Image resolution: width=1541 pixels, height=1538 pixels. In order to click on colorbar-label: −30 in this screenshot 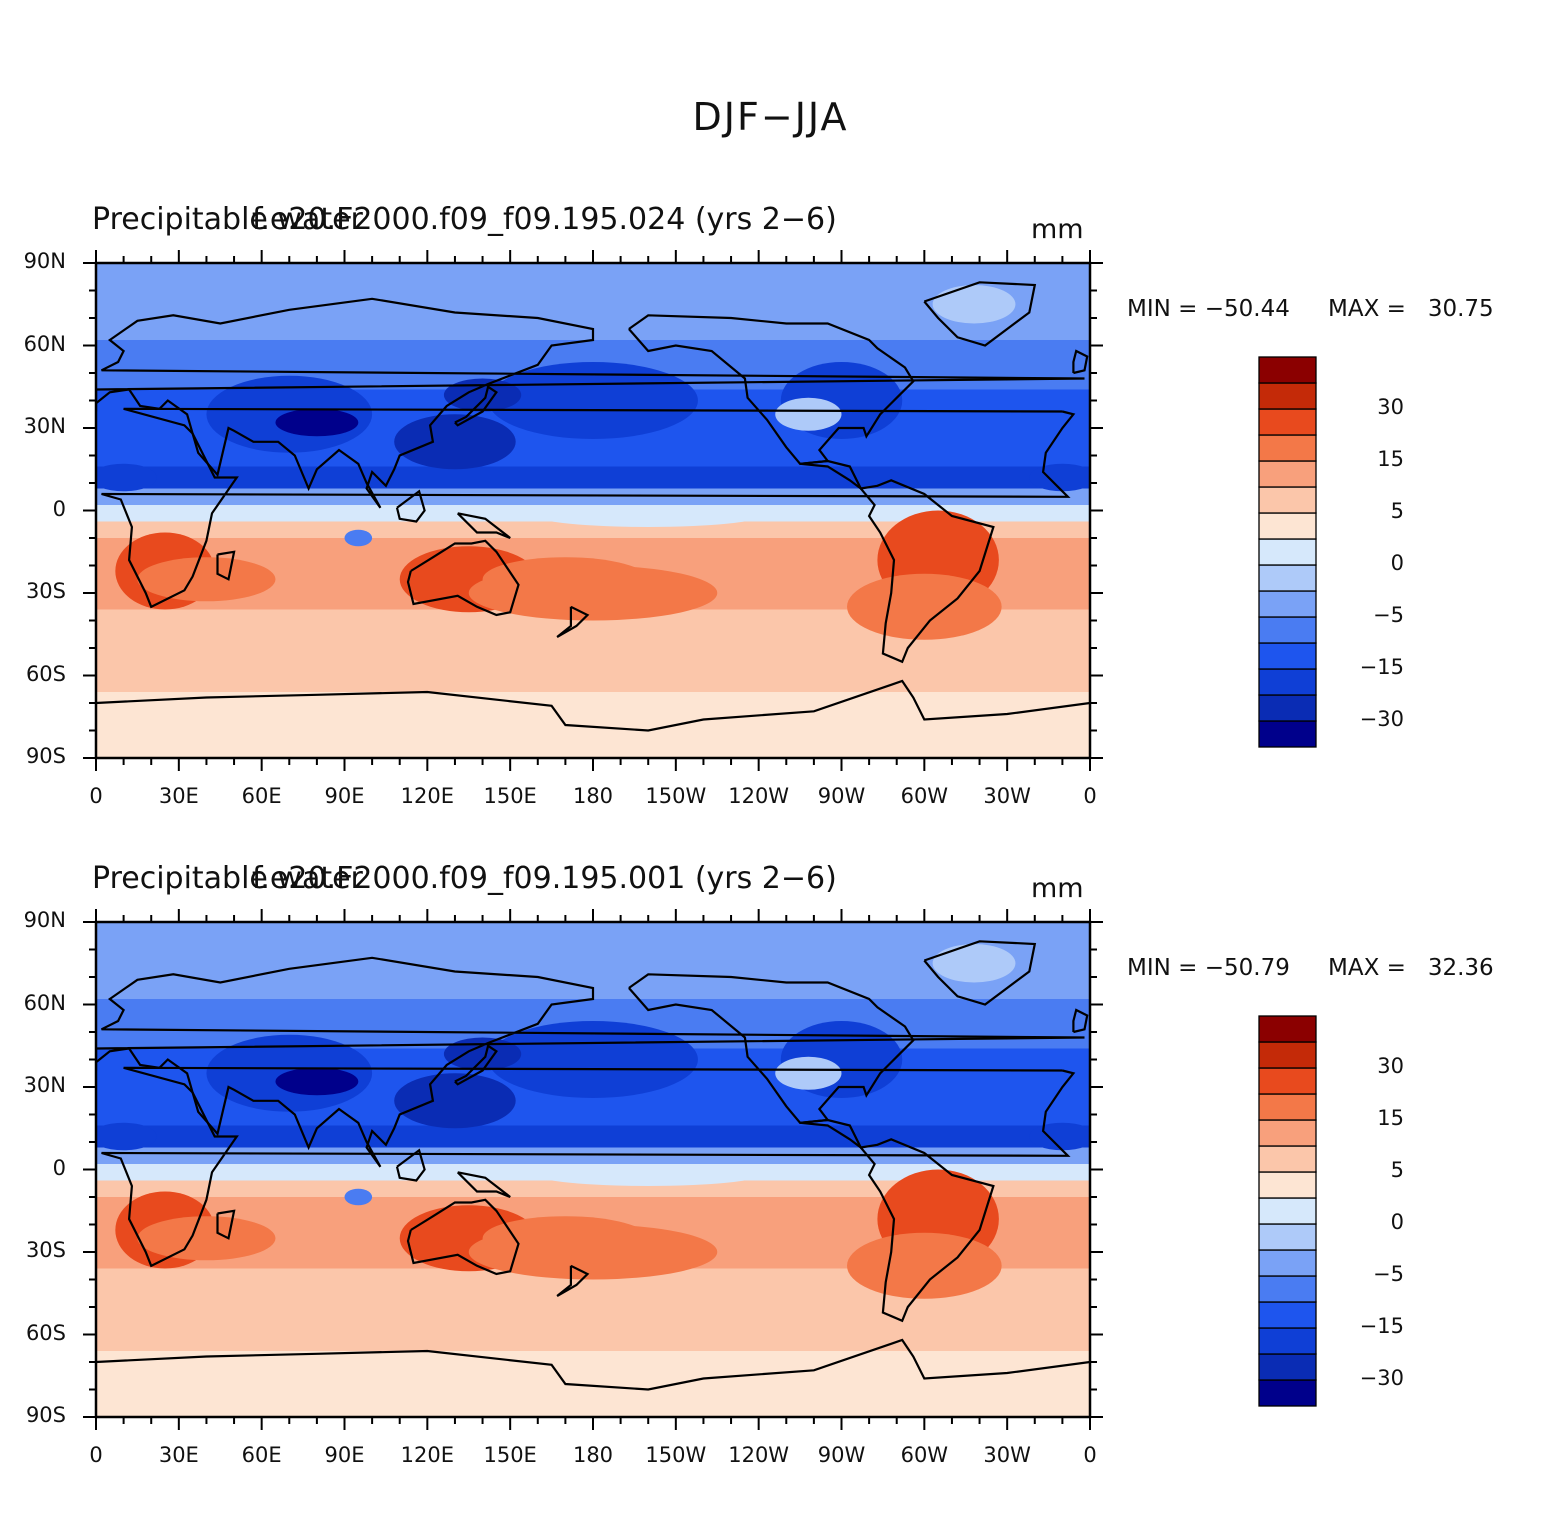, I will do `click(1381, 1378)`.